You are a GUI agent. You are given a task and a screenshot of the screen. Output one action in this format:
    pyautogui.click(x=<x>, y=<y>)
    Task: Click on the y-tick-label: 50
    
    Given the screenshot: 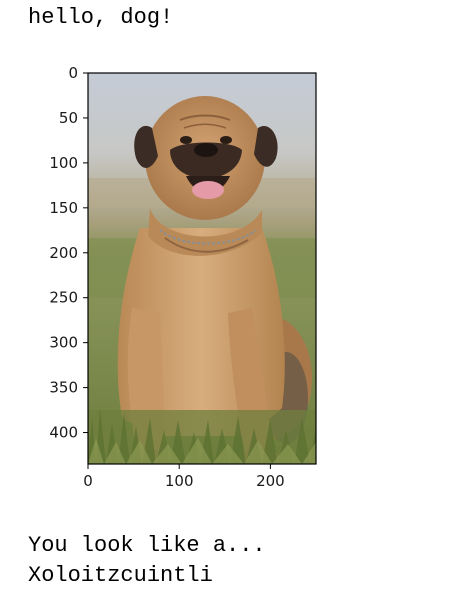 What is the action you would take?
    pyautogui.click(x=68, y=118)
    